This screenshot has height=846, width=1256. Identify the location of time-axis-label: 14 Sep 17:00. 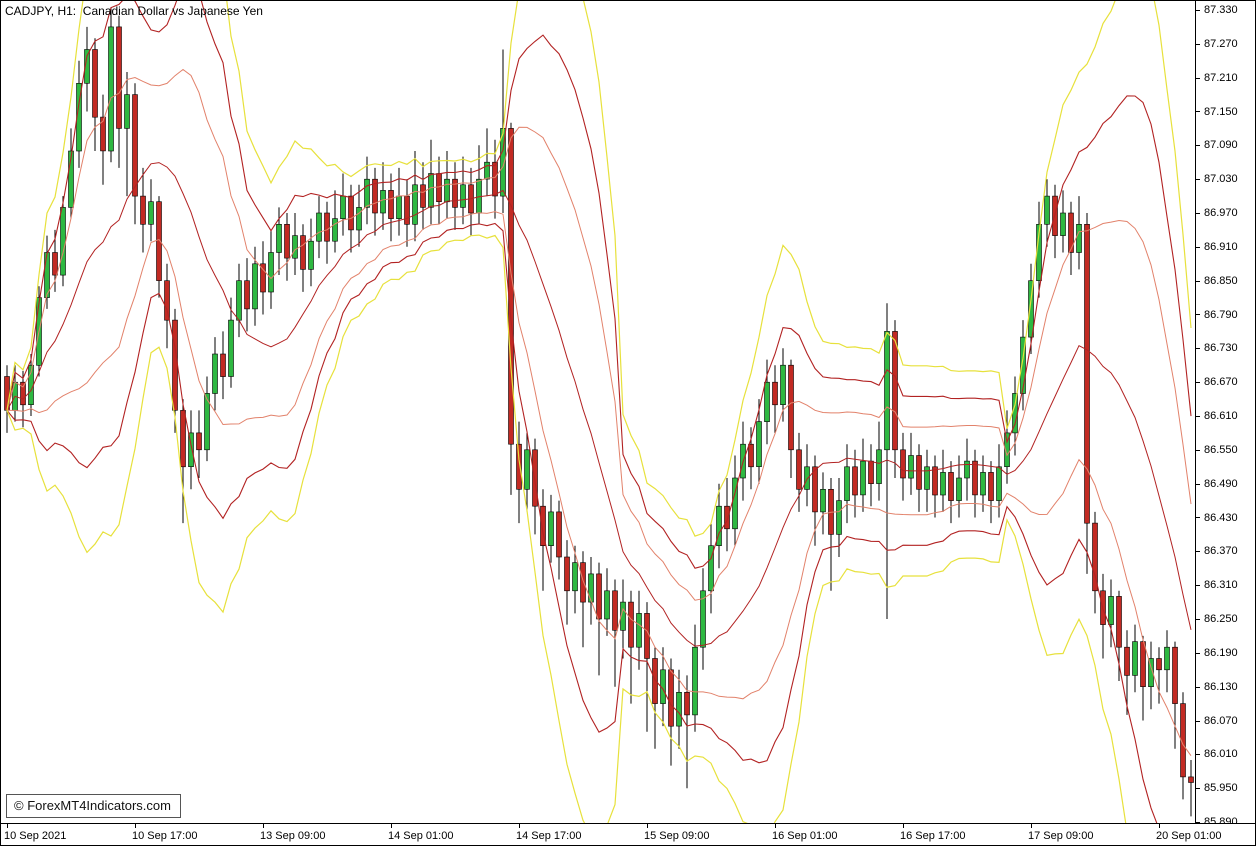
(549, 836).